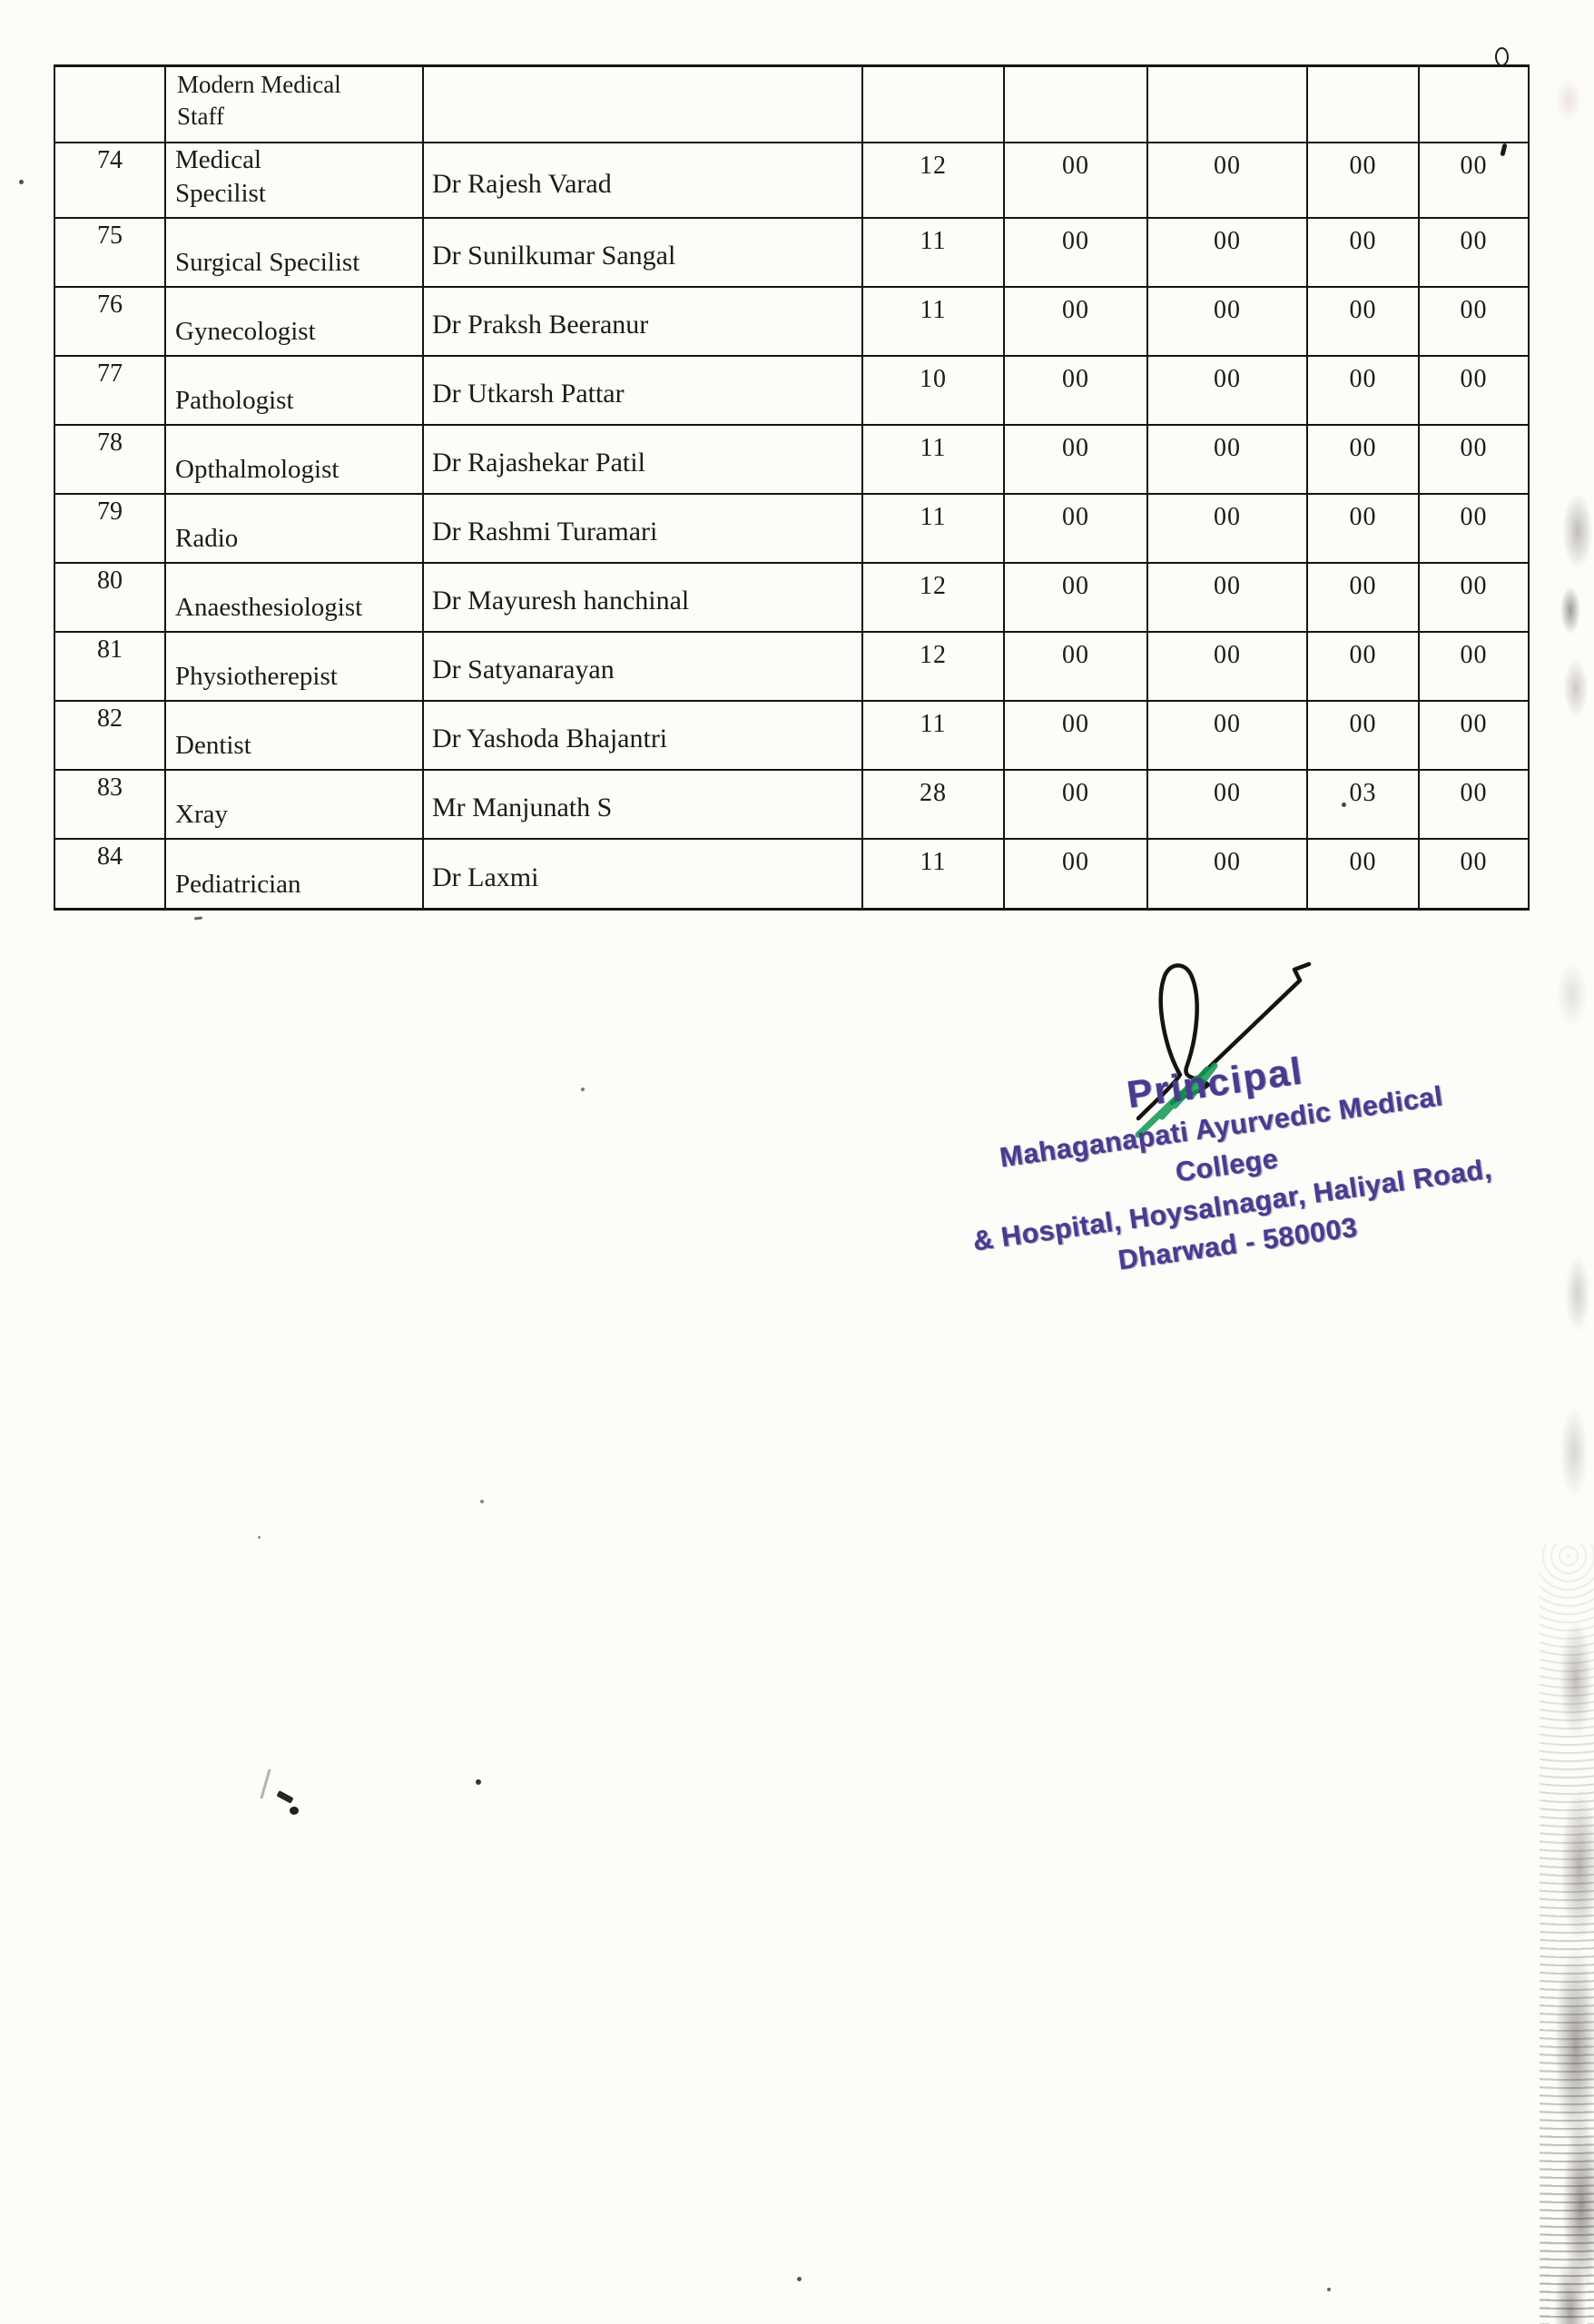 The width and height of the screenshot is (1594, 2324). I want to click on cell-v1: 10, so click(933, 390).